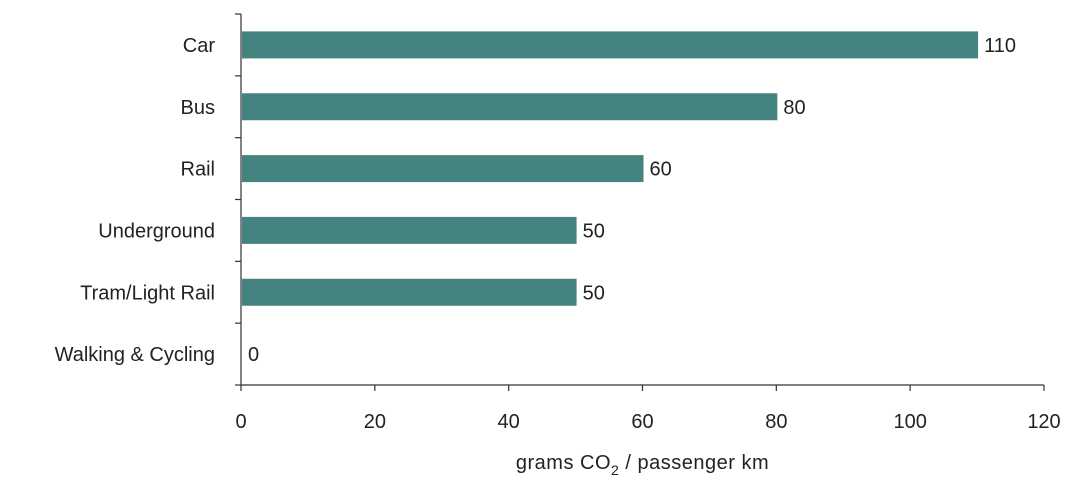 Image resolution: width=1081 pixels, height=483 pixels. What do you see at coordinates (156, 231) in the screenshot?
I see `category-label: Underground` at bounding box center [156, 231].